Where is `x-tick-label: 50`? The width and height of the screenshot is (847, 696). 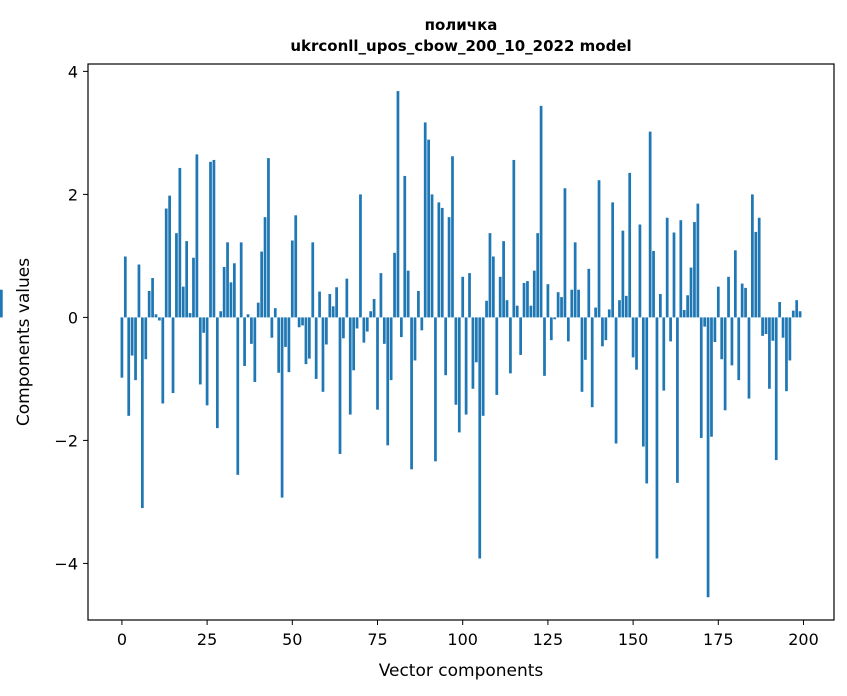
x-tick-label: 50 is located at coordinates (292, 639).